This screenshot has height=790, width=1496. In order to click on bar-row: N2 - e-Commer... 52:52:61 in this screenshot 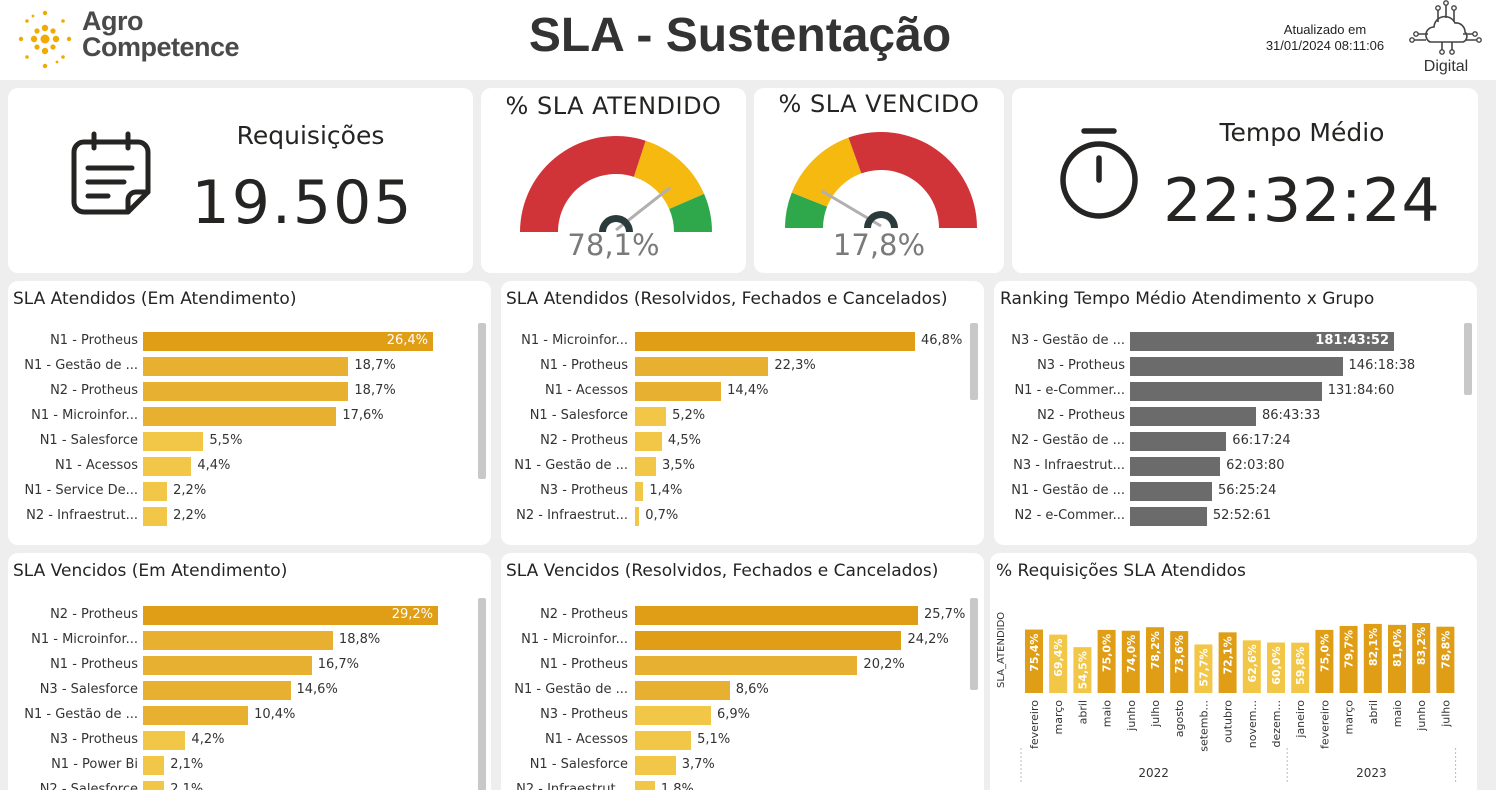, I will do `click(1229, 516)`.